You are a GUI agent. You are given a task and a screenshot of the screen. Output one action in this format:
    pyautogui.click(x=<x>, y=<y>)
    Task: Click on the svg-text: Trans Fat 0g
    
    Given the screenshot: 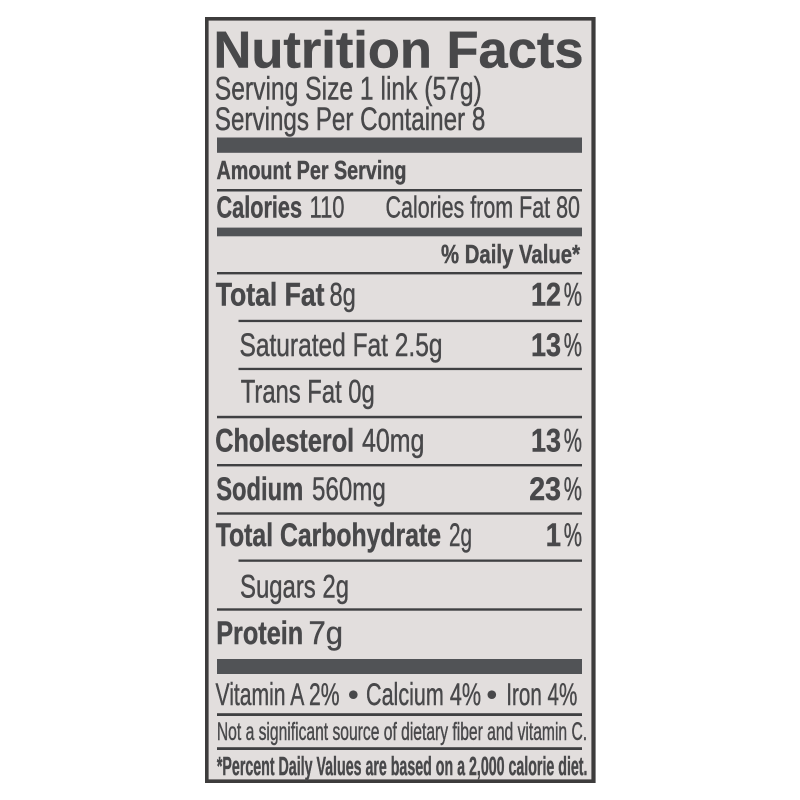 What is the action you would take?
    pyautogui.click(x=308, y=392)
    